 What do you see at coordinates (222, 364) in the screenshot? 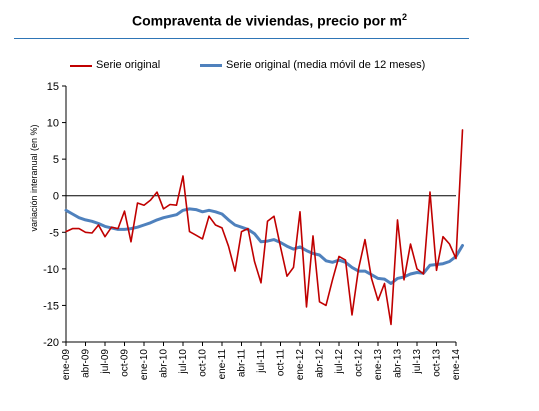
I see `x-tick-label: ene-11` at bounding box center [222, 364].